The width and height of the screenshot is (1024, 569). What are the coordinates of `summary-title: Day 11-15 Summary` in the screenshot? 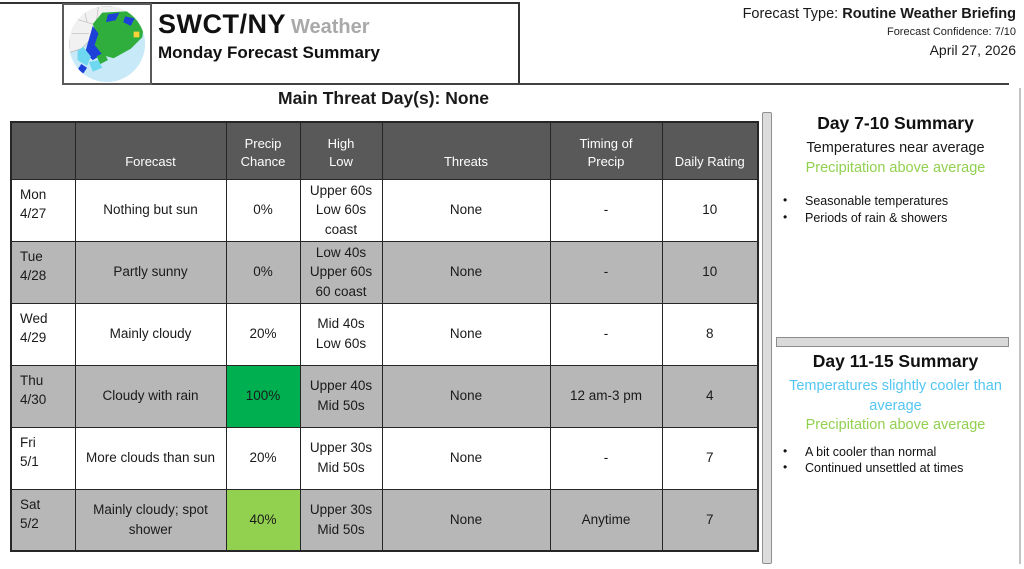 It's located at (895, 361).